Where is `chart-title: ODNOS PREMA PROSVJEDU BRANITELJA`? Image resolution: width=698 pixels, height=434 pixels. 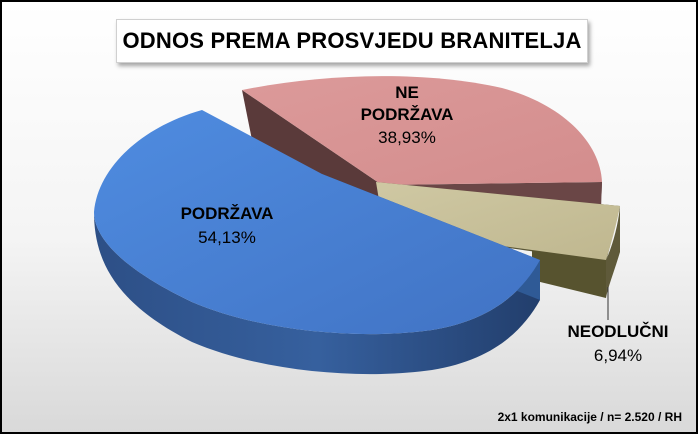 chart-title: ODNOS PREMA PROSVJEDU BRANITELJA is located at coordinates (352, 40).